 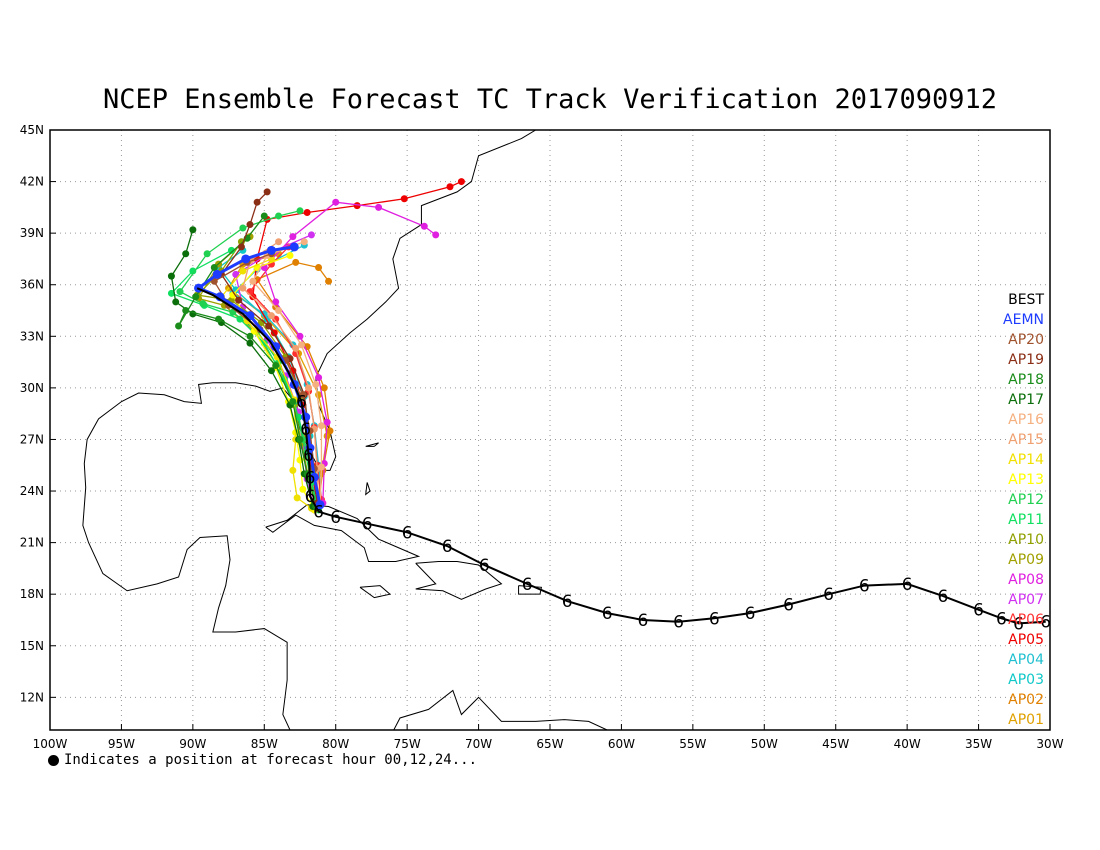 What do you see at coordinates (32, 233) in the screenshot?
I see `lat-tick-label: 39N` at bounding box center [32, 233].